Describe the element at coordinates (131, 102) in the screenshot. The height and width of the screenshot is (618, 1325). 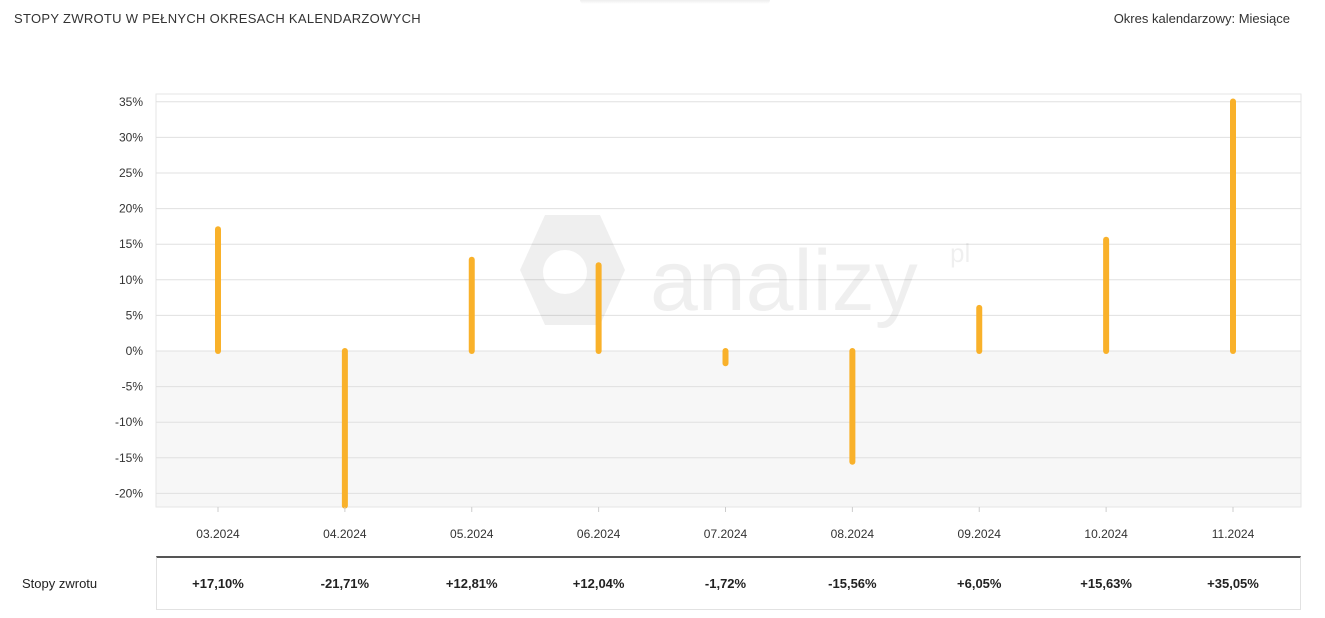
I see `y-tick-label: 35%` at that location.